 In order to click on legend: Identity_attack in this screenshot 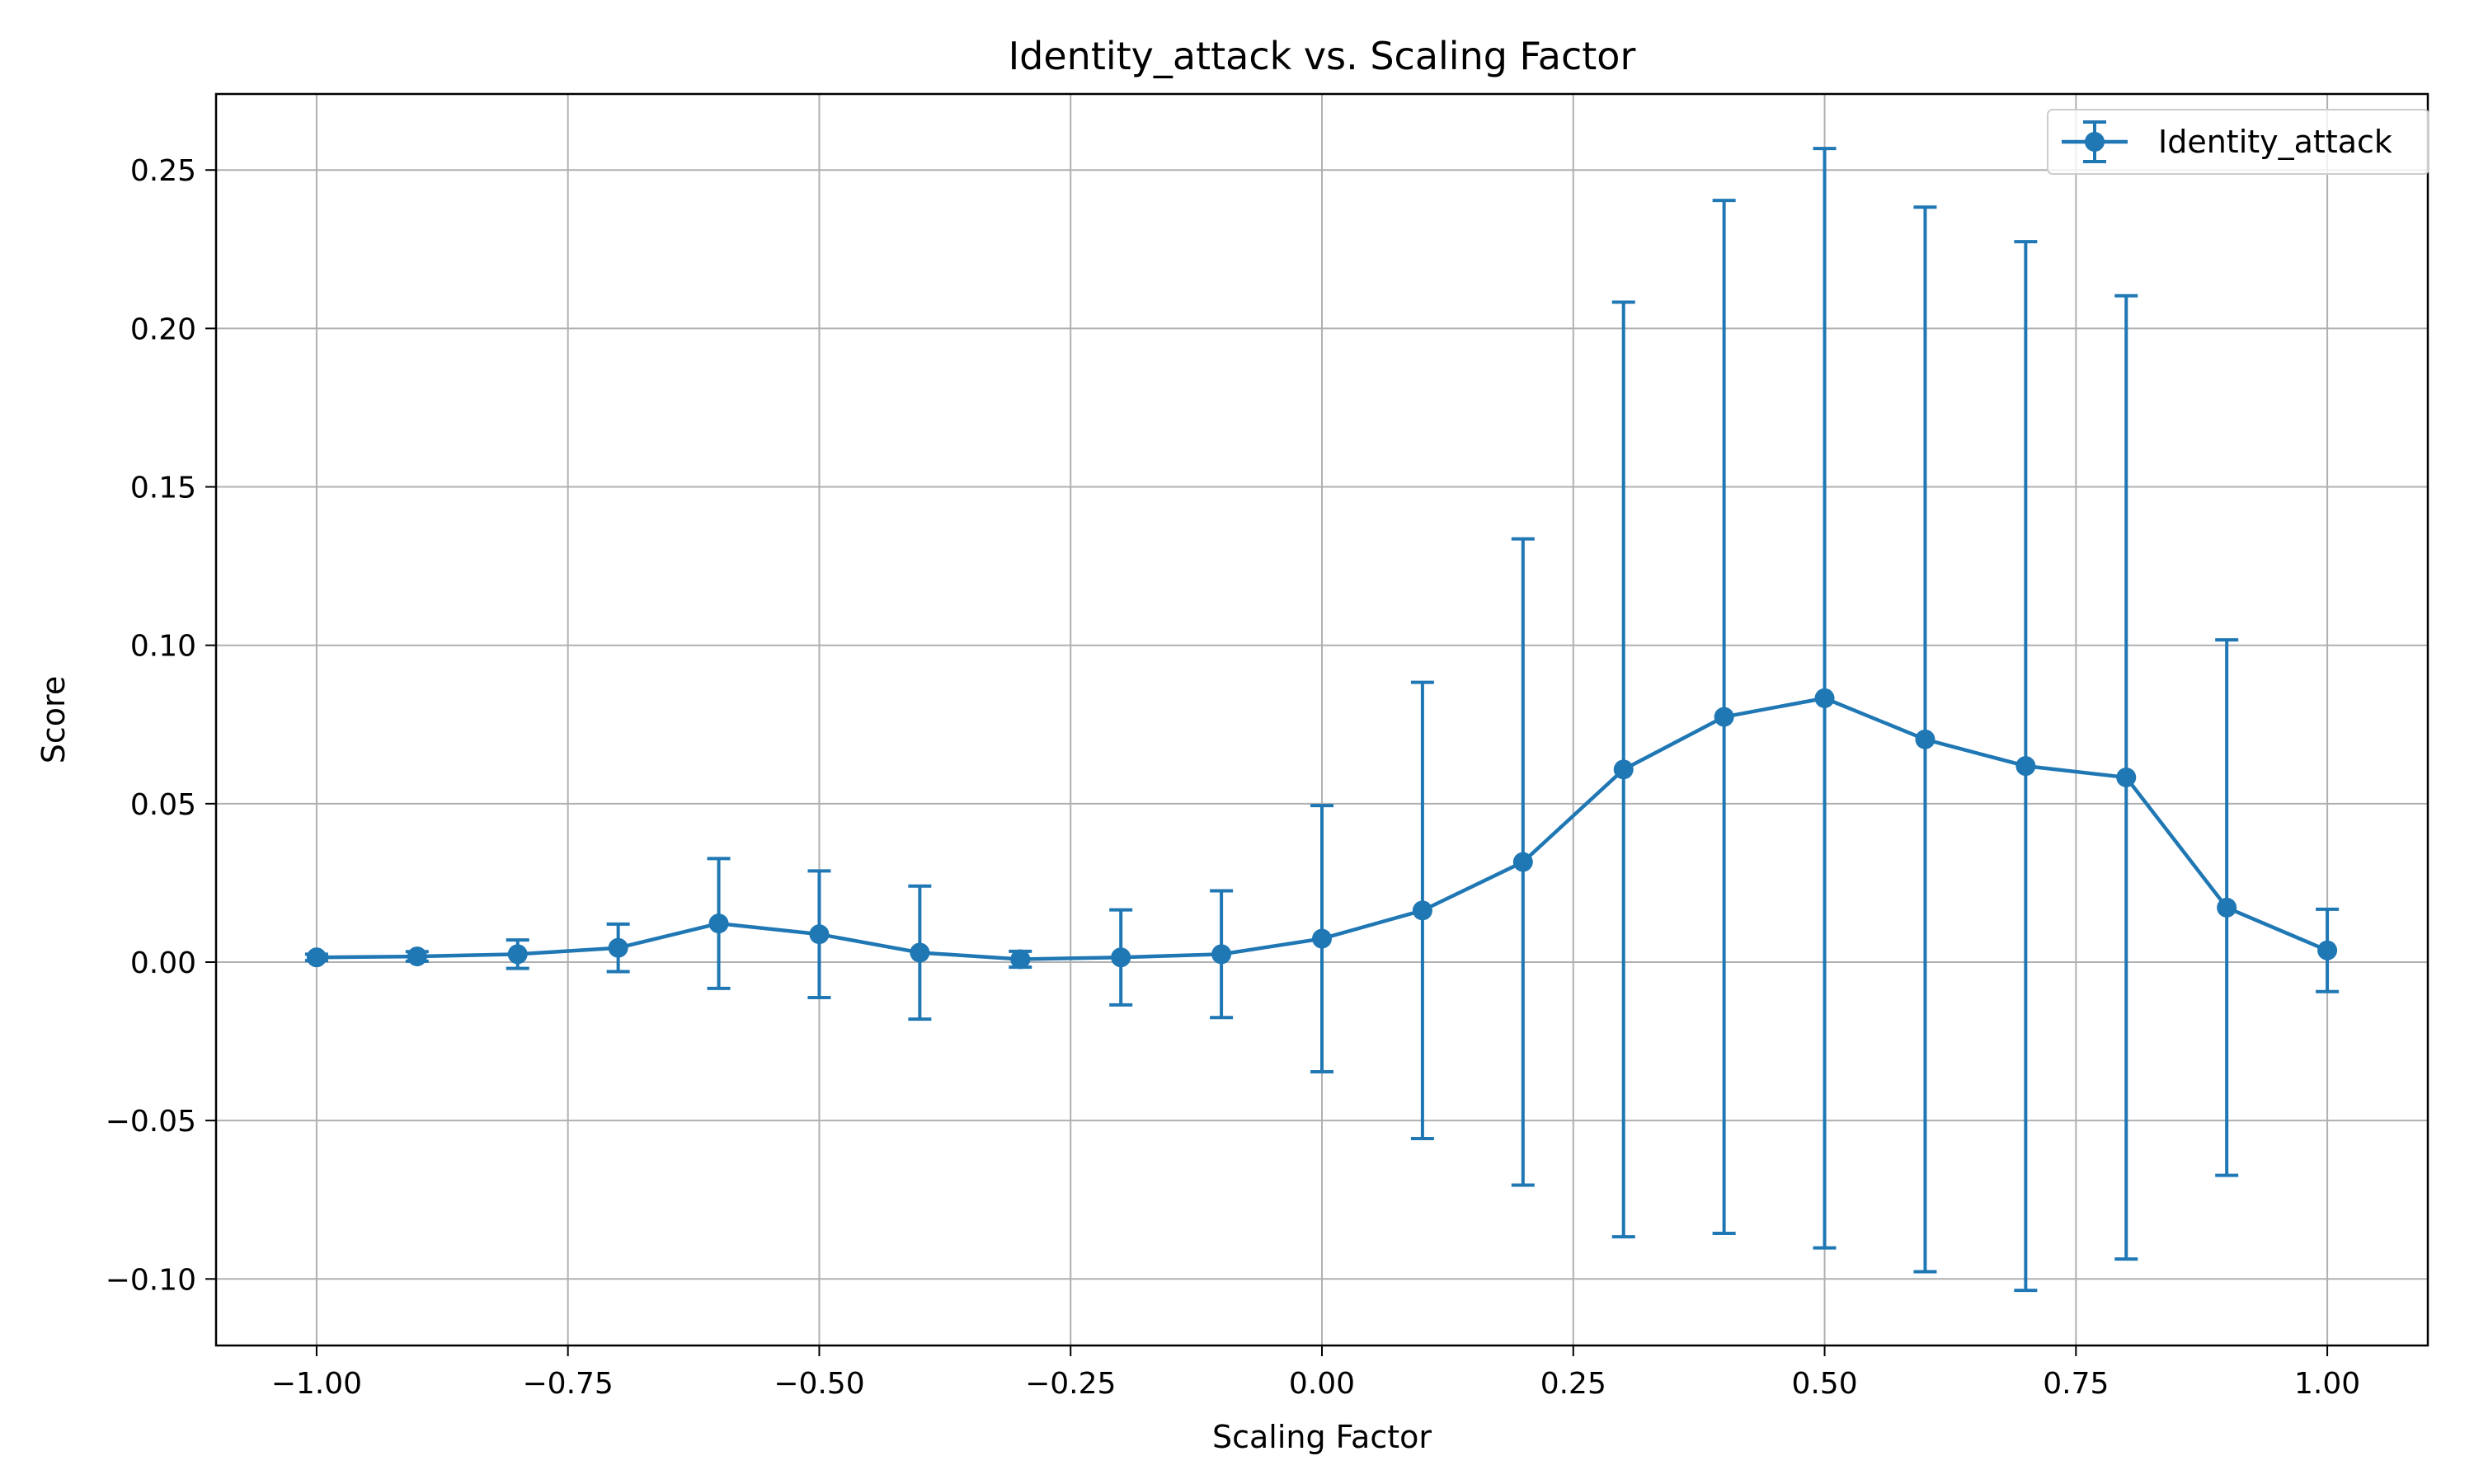, I will do `click(2238, 142)`.